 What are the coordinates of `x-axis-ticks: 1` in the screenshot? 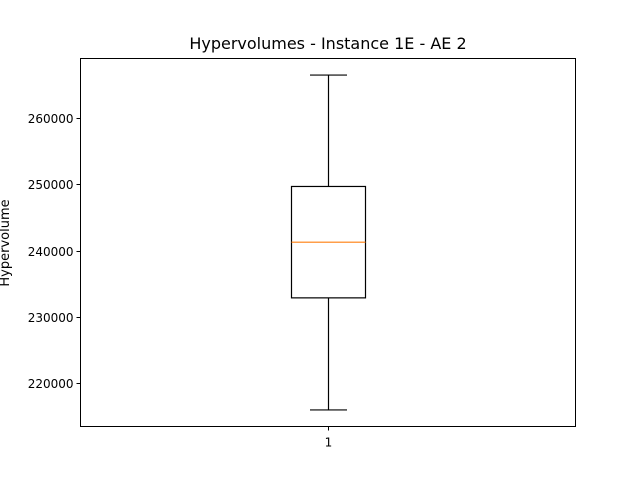 It's located at (329, 438).